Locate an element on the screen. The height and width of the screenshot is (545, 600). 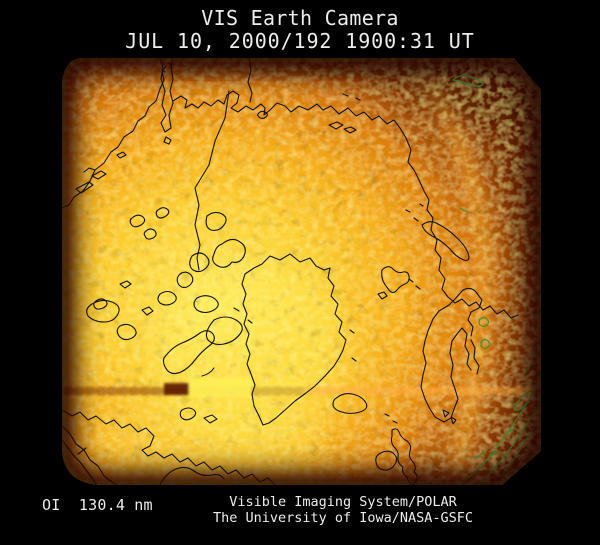
page-title: VIS Earth Camera is located at coordinates (300, 18).